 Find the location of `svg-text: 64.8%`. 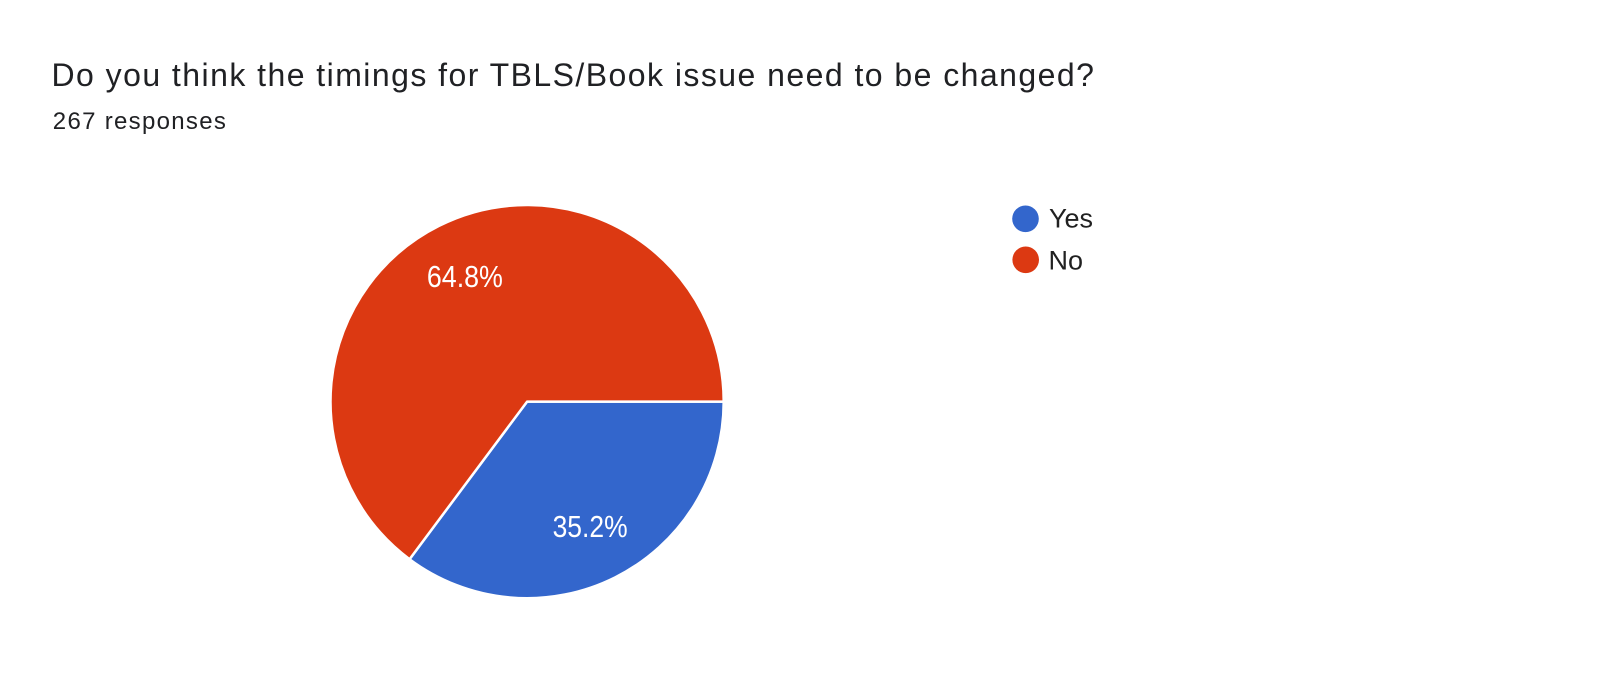

svg-text: 64.8% is located at coordinates (465, 276).